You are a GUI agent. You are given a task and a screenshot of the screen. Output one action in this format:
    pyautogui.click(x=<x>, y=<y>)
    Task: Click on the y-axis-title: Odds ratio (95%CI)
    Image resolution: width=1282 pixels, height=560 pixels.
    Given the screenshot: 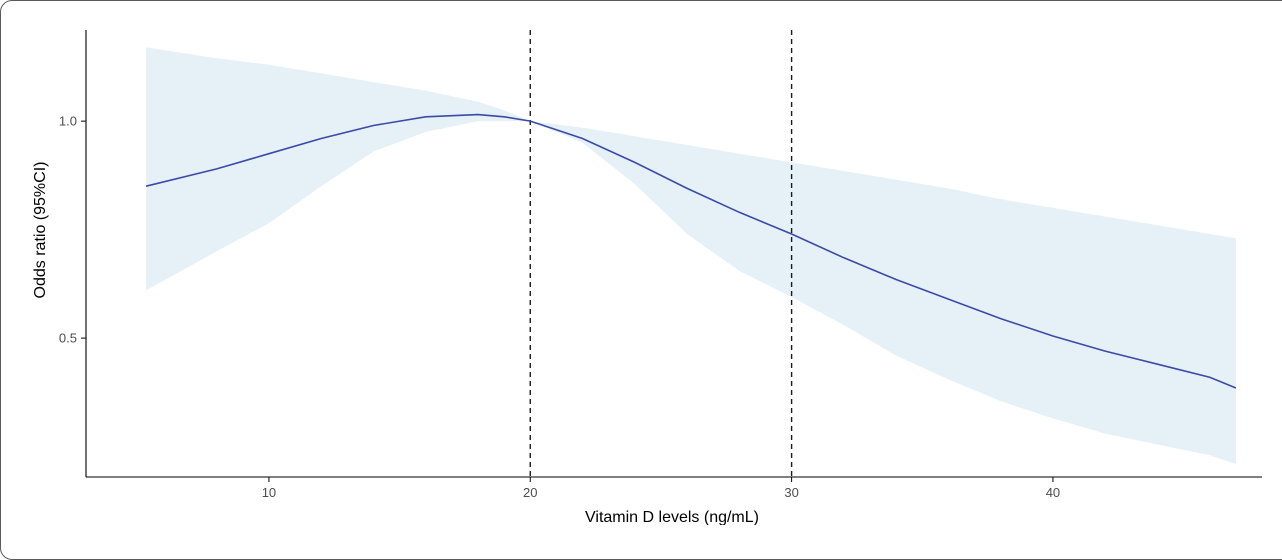 What is the action you would take?
    pyautogui.click(x=40, y=230)
    